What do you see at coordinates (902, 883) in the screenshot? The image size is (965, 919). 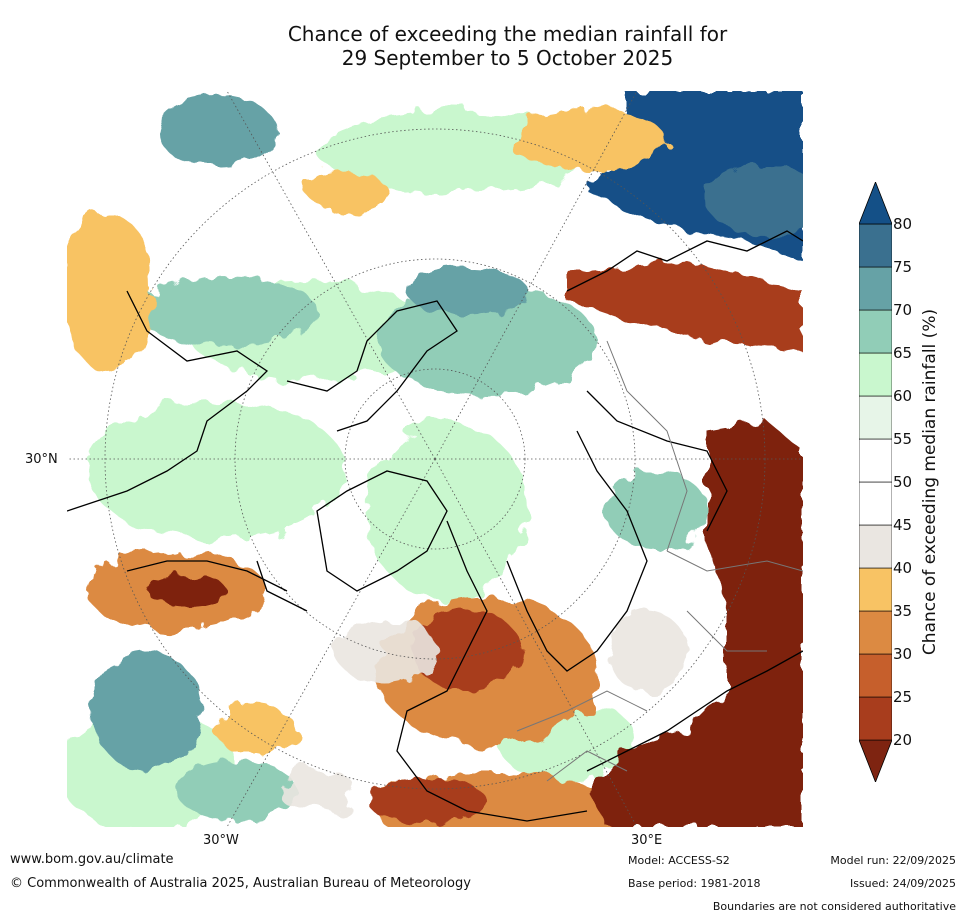 I see `issued-date: Issued: 24/09/2025` at bounding box center [902, 883].